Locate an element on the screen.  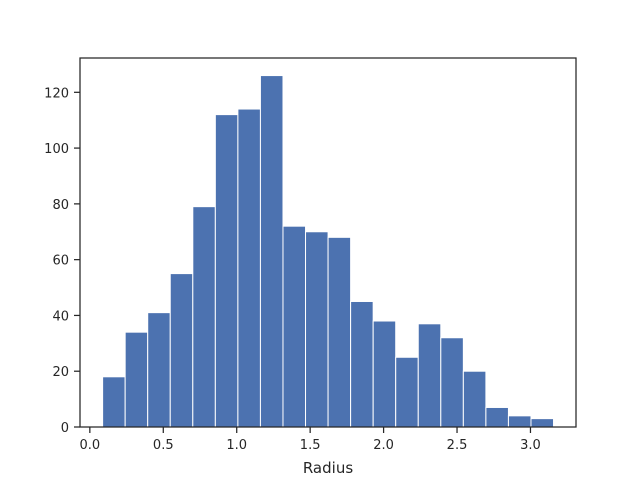
x-tick-label: 2.0 is located at coordinates (383, 445).